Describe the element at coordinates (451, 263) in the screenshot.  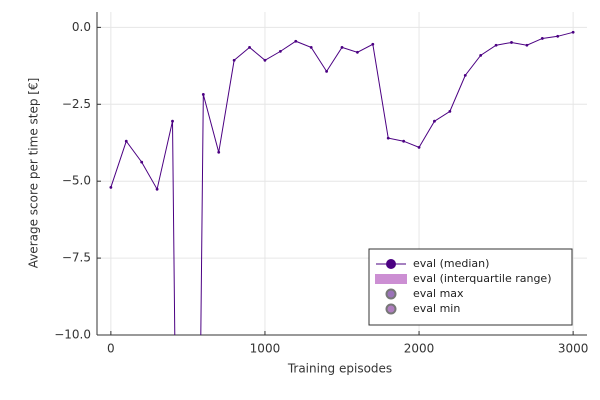
I see `legend-label: eval (median)` at that location.